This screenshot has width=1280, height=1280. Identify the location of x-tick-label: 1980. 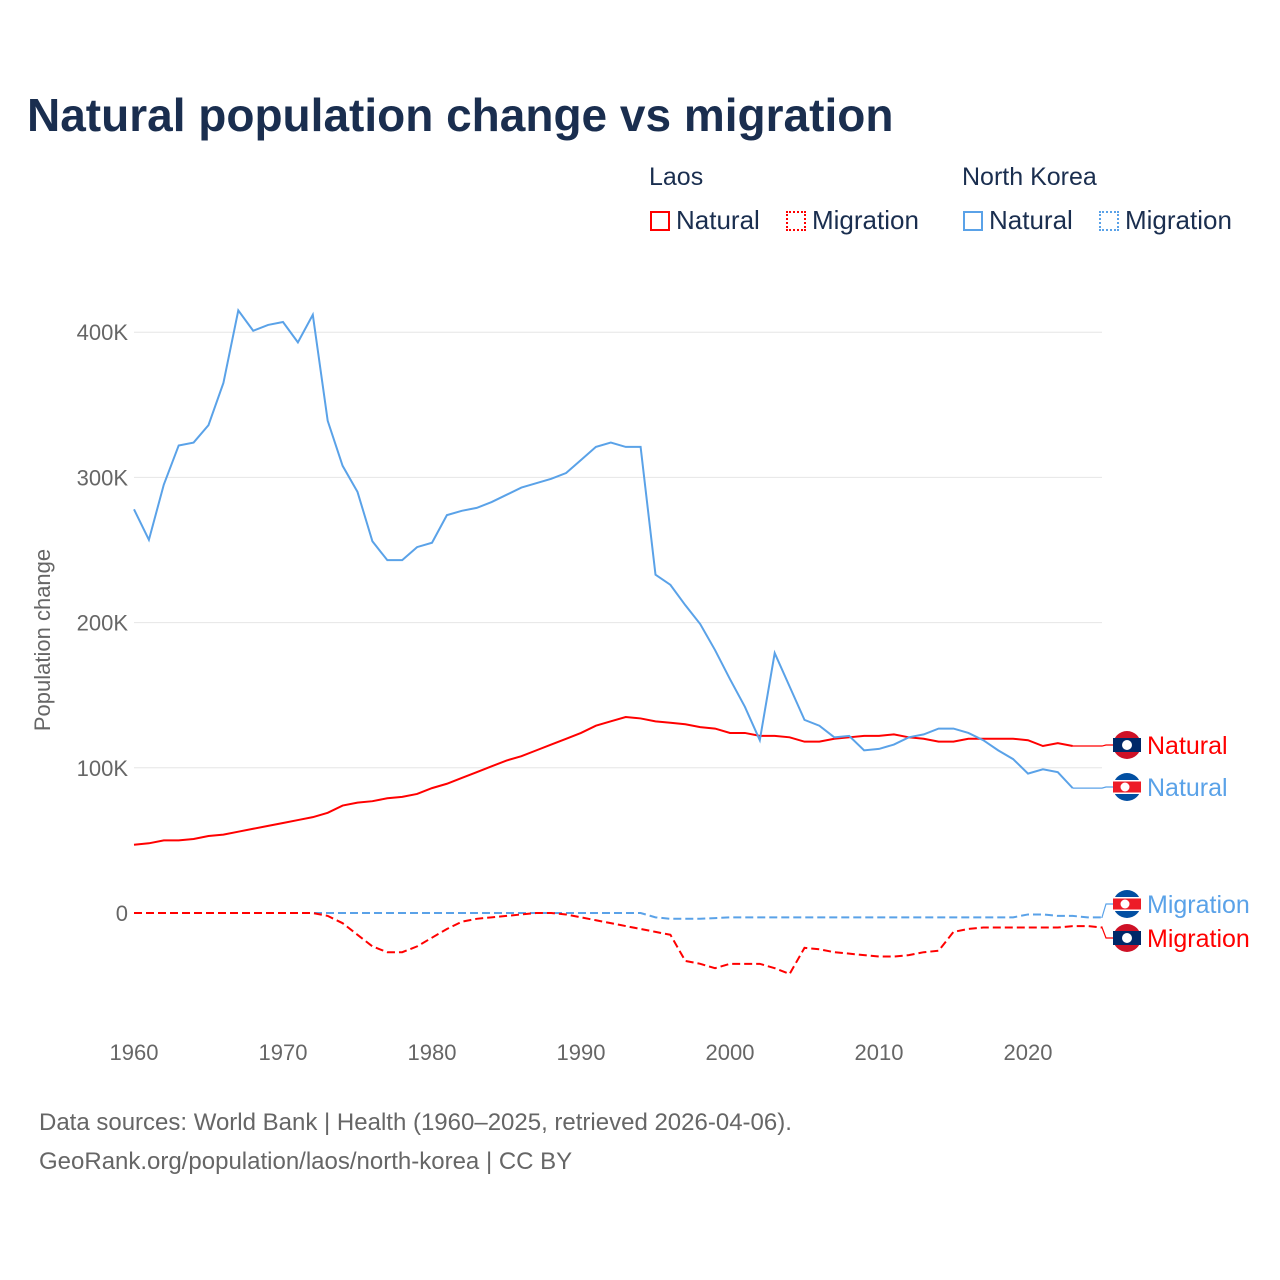
(432, 1052).